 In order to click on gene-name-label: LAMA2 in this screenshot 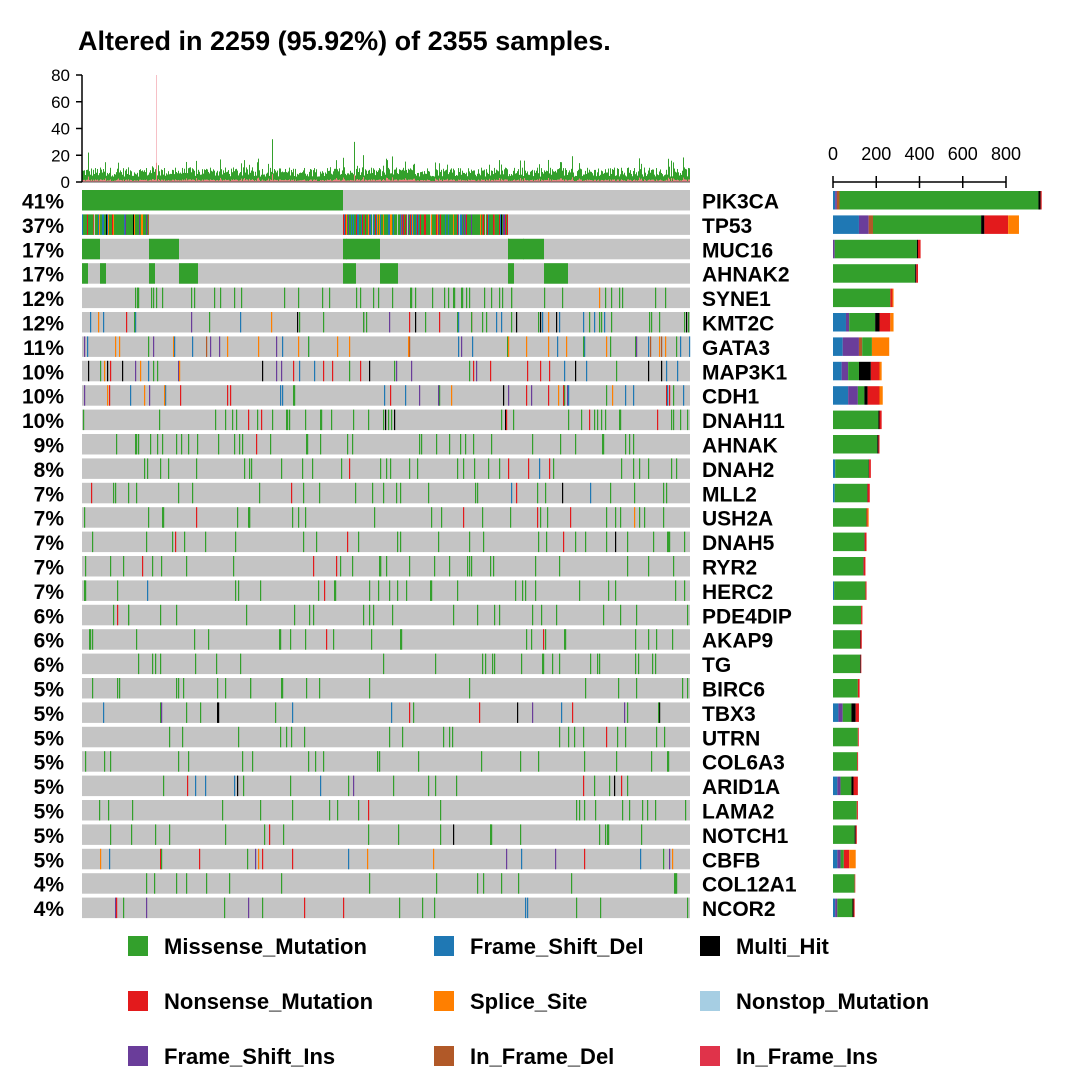, I will do `click(738, 812)`.